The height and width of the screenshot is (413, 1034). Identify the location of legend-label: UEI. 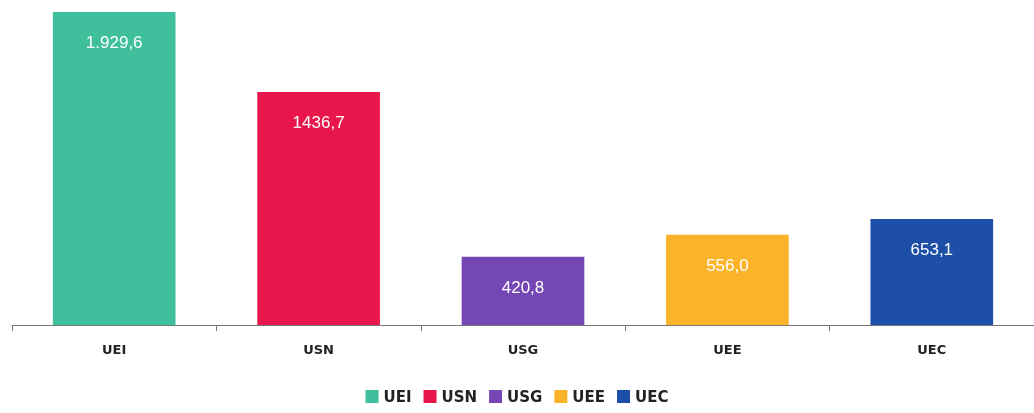
(397, 396).